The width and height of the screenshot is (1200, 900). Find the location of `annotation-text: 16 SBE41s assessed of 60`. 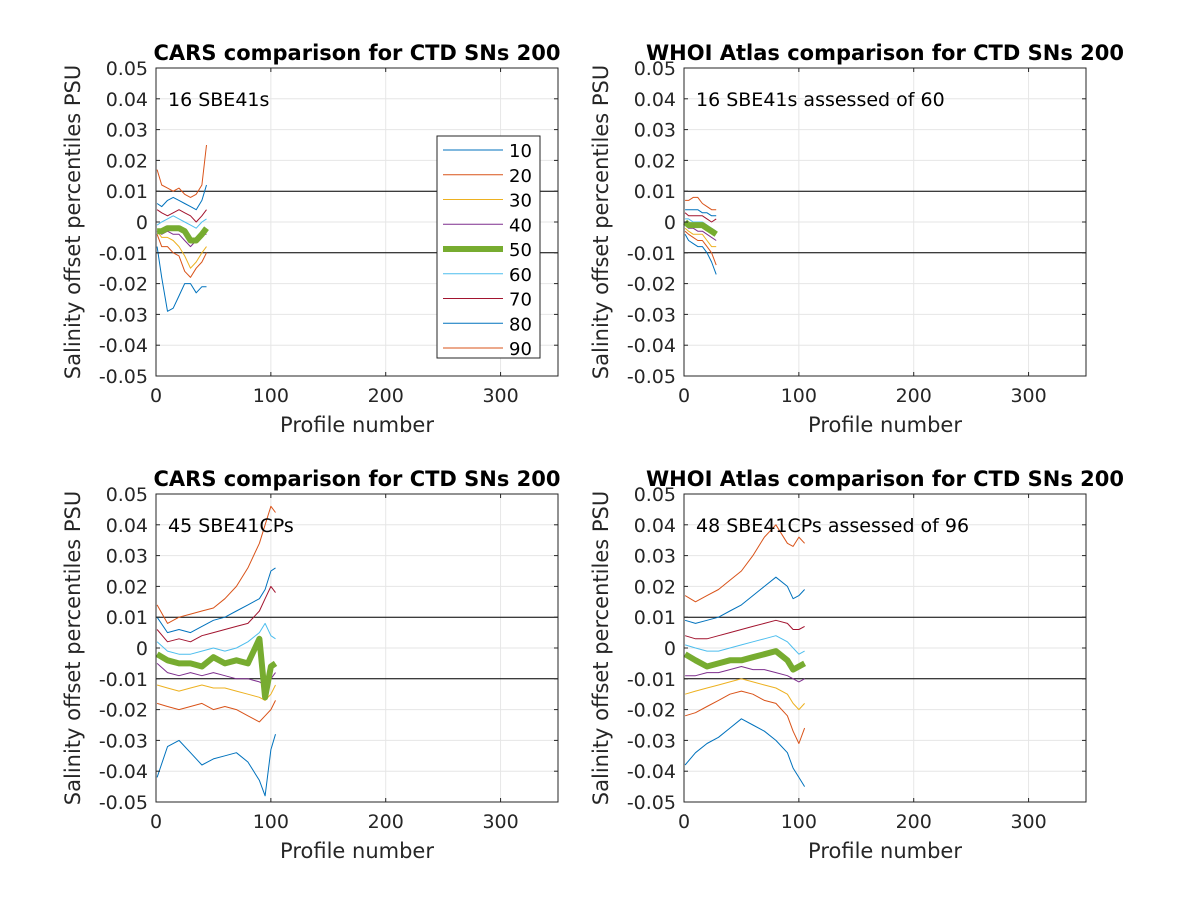

annotation-text: 16 SBE41s assessed of 60 is located at coordinates (820, 100).